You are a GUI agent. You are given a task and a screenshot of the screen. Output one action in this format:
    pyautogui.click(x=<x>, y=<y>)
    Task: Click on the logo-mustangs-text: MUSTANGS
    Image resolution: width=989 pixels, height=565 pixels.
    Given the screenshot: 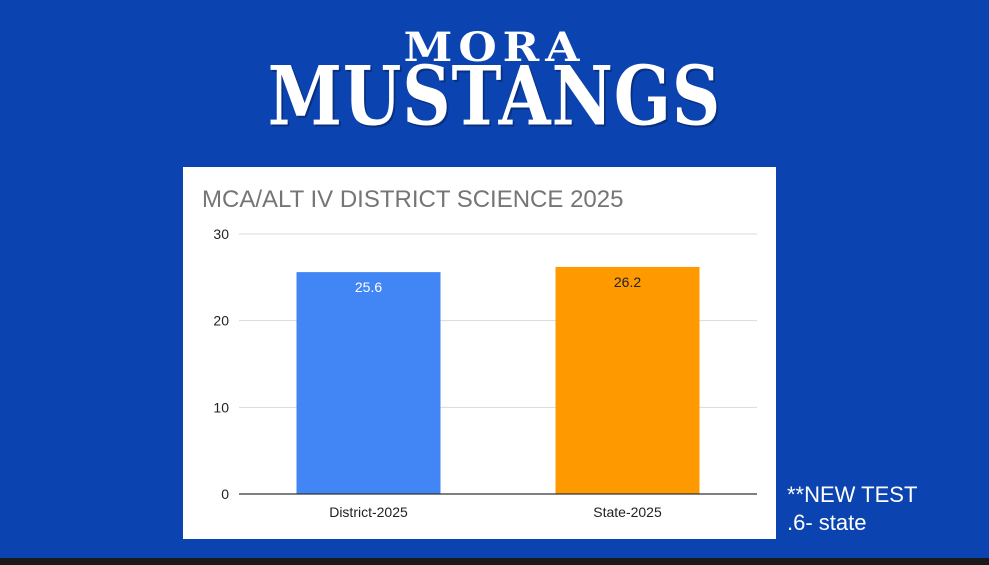 What is the action you would take?
    pyautogui.click(x=494, y=96)
    